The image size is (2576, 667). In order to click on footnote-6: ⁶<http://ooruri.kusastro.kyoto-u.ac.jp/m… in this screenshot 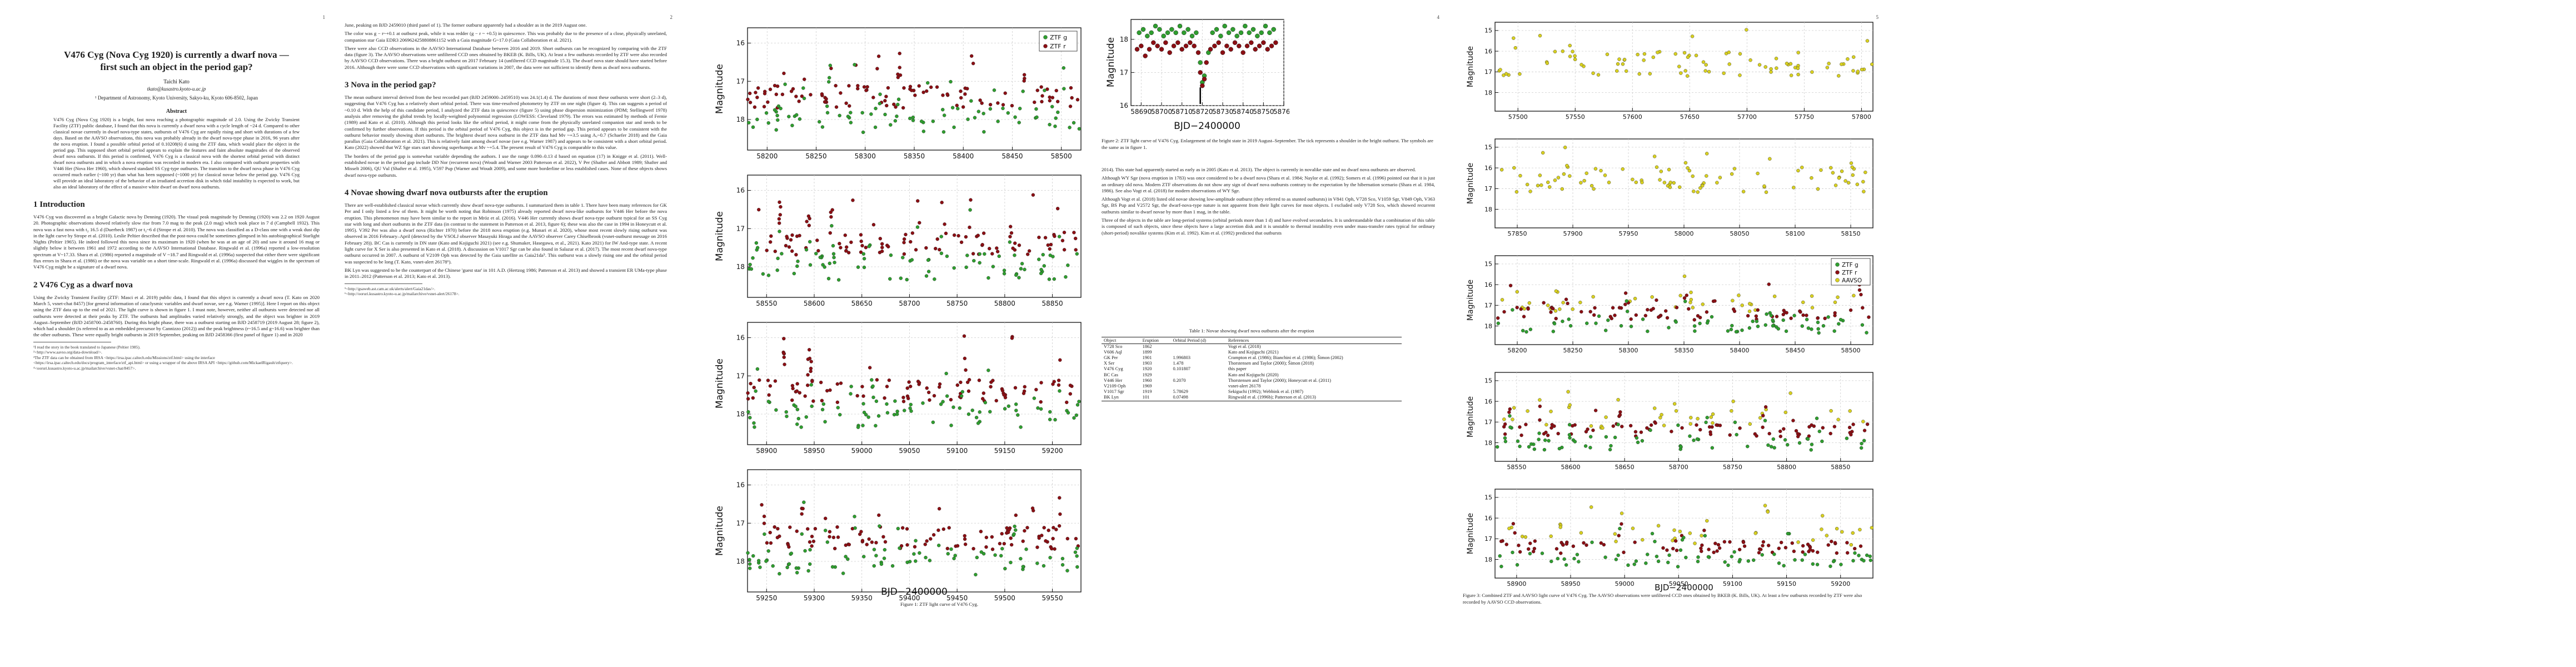, I will do `click(402, 293)`.